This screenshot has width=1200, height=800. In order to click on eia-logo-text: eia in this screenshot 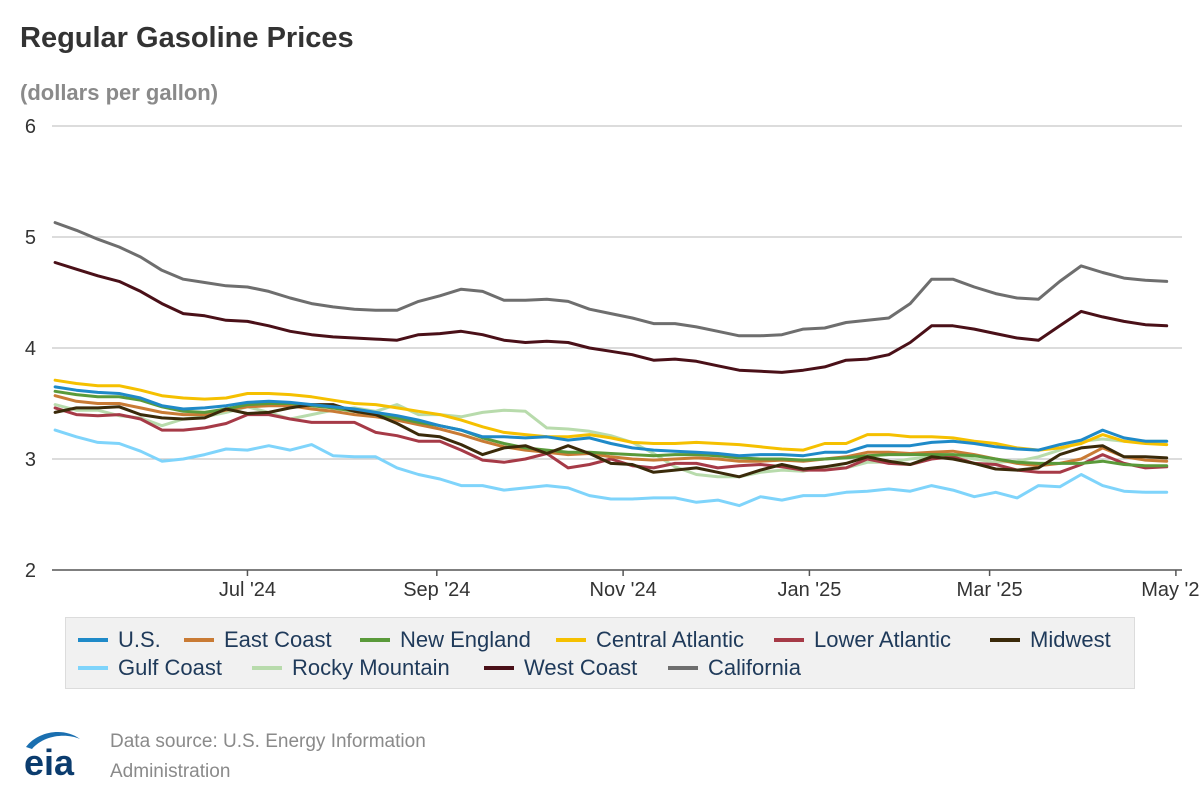, I will do `click(49, 762)`.